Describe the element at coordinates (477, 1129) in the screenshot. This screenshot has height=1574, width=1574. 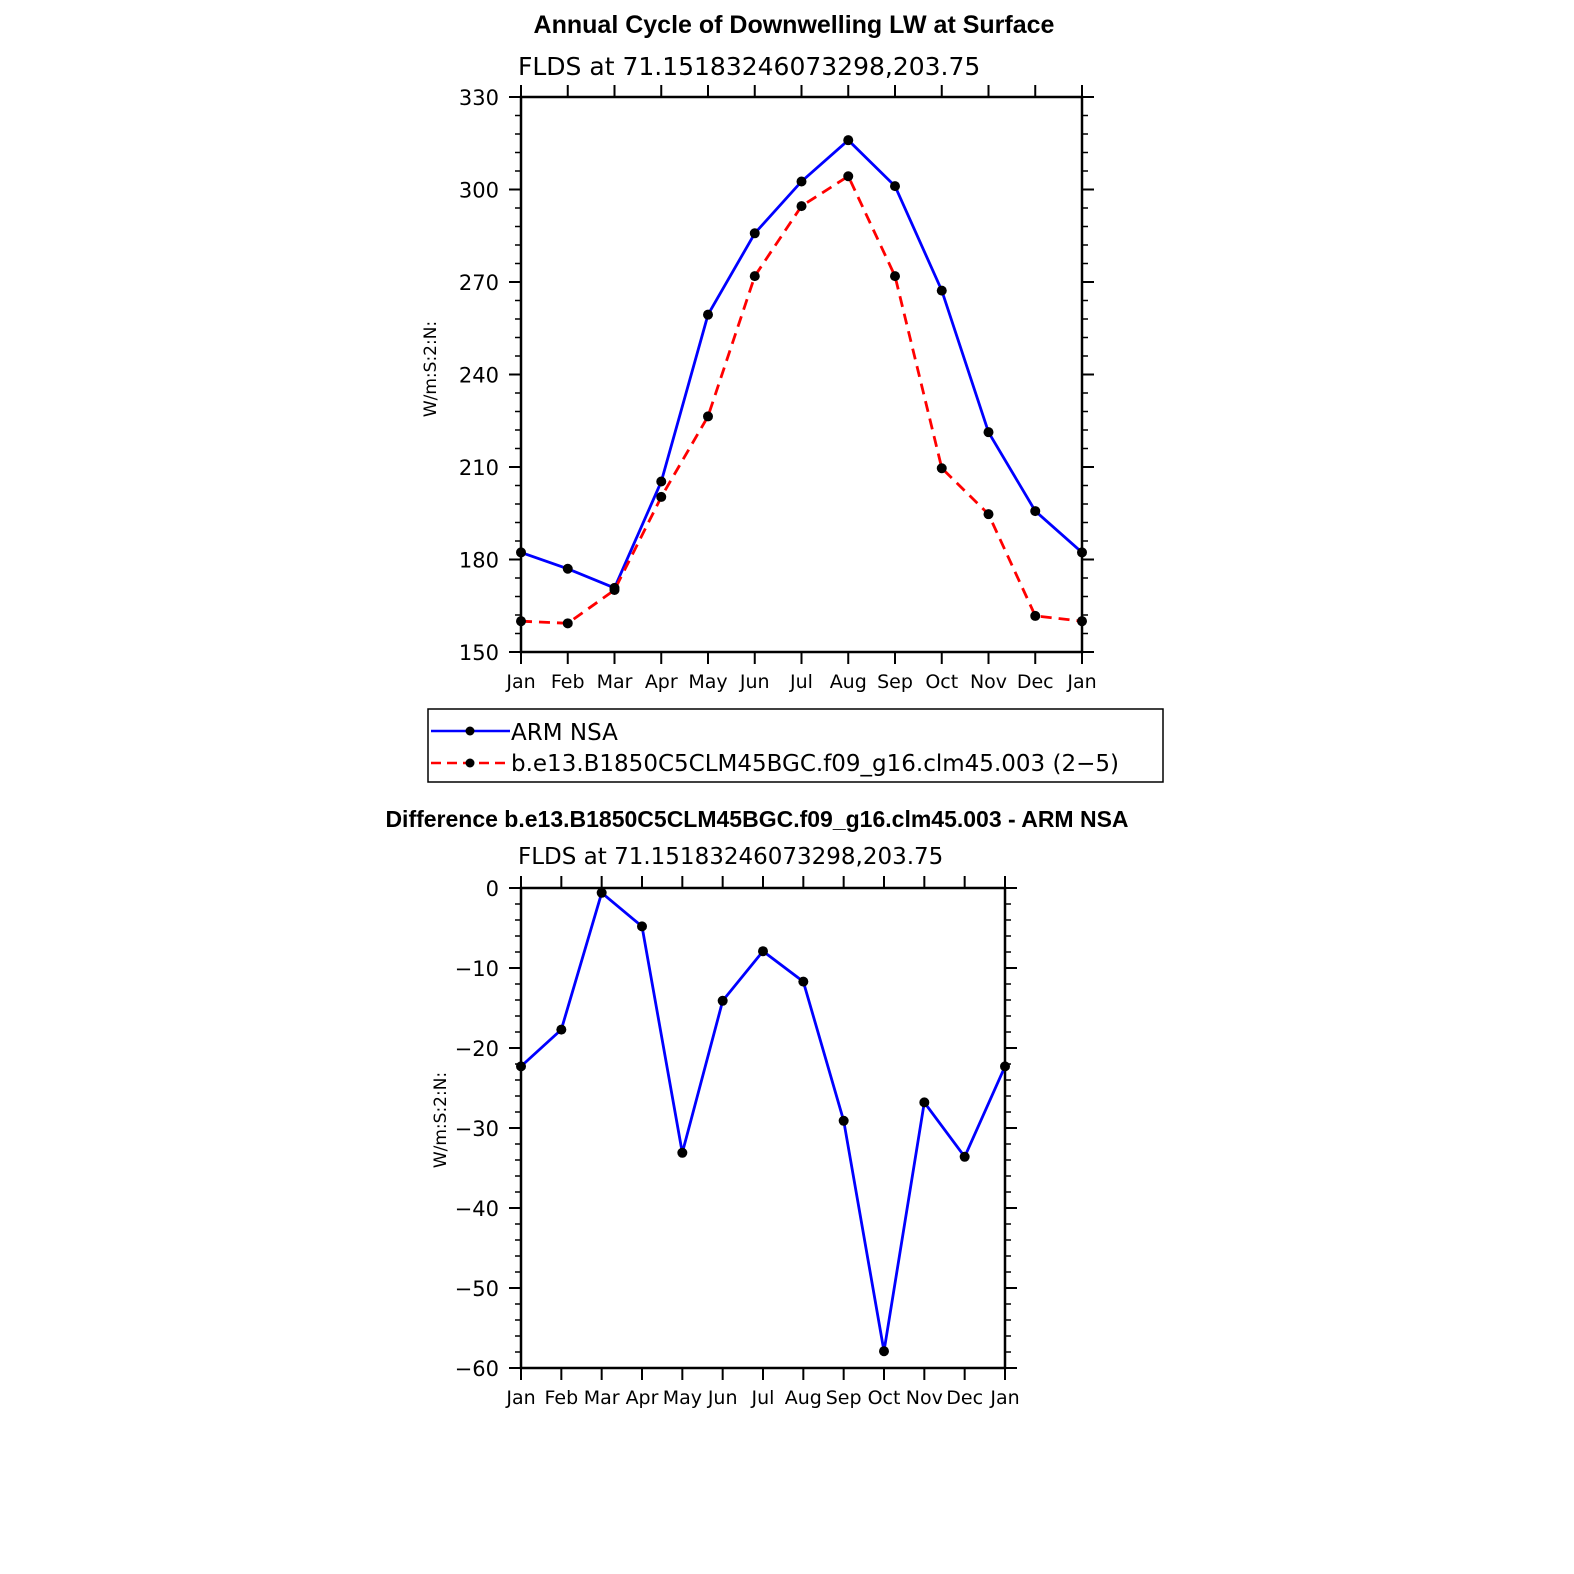
I see `y-tick-label: −30` at that location.